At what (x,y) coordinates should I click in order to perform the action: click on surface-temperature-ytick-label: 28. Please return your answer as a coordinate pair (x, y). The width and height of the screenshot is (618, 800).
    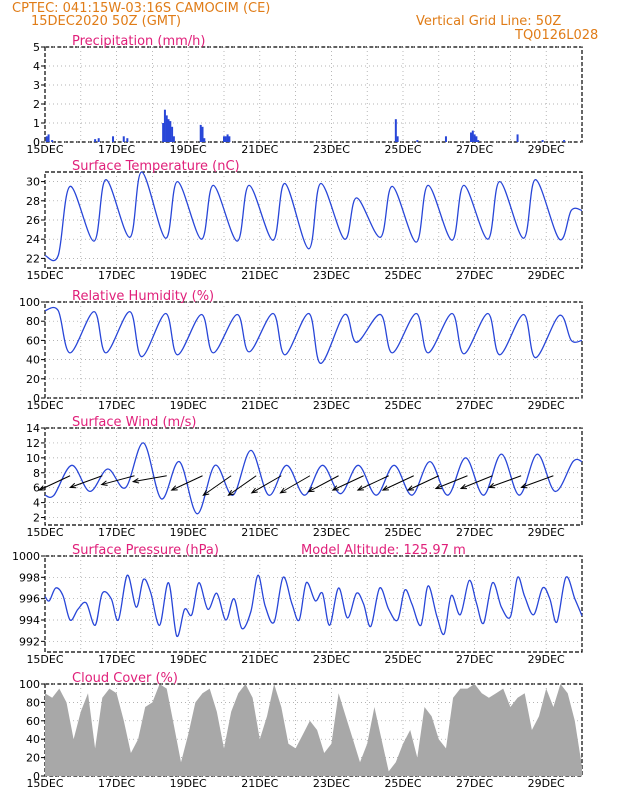
    Looking at the image, I should click on (33, 201).